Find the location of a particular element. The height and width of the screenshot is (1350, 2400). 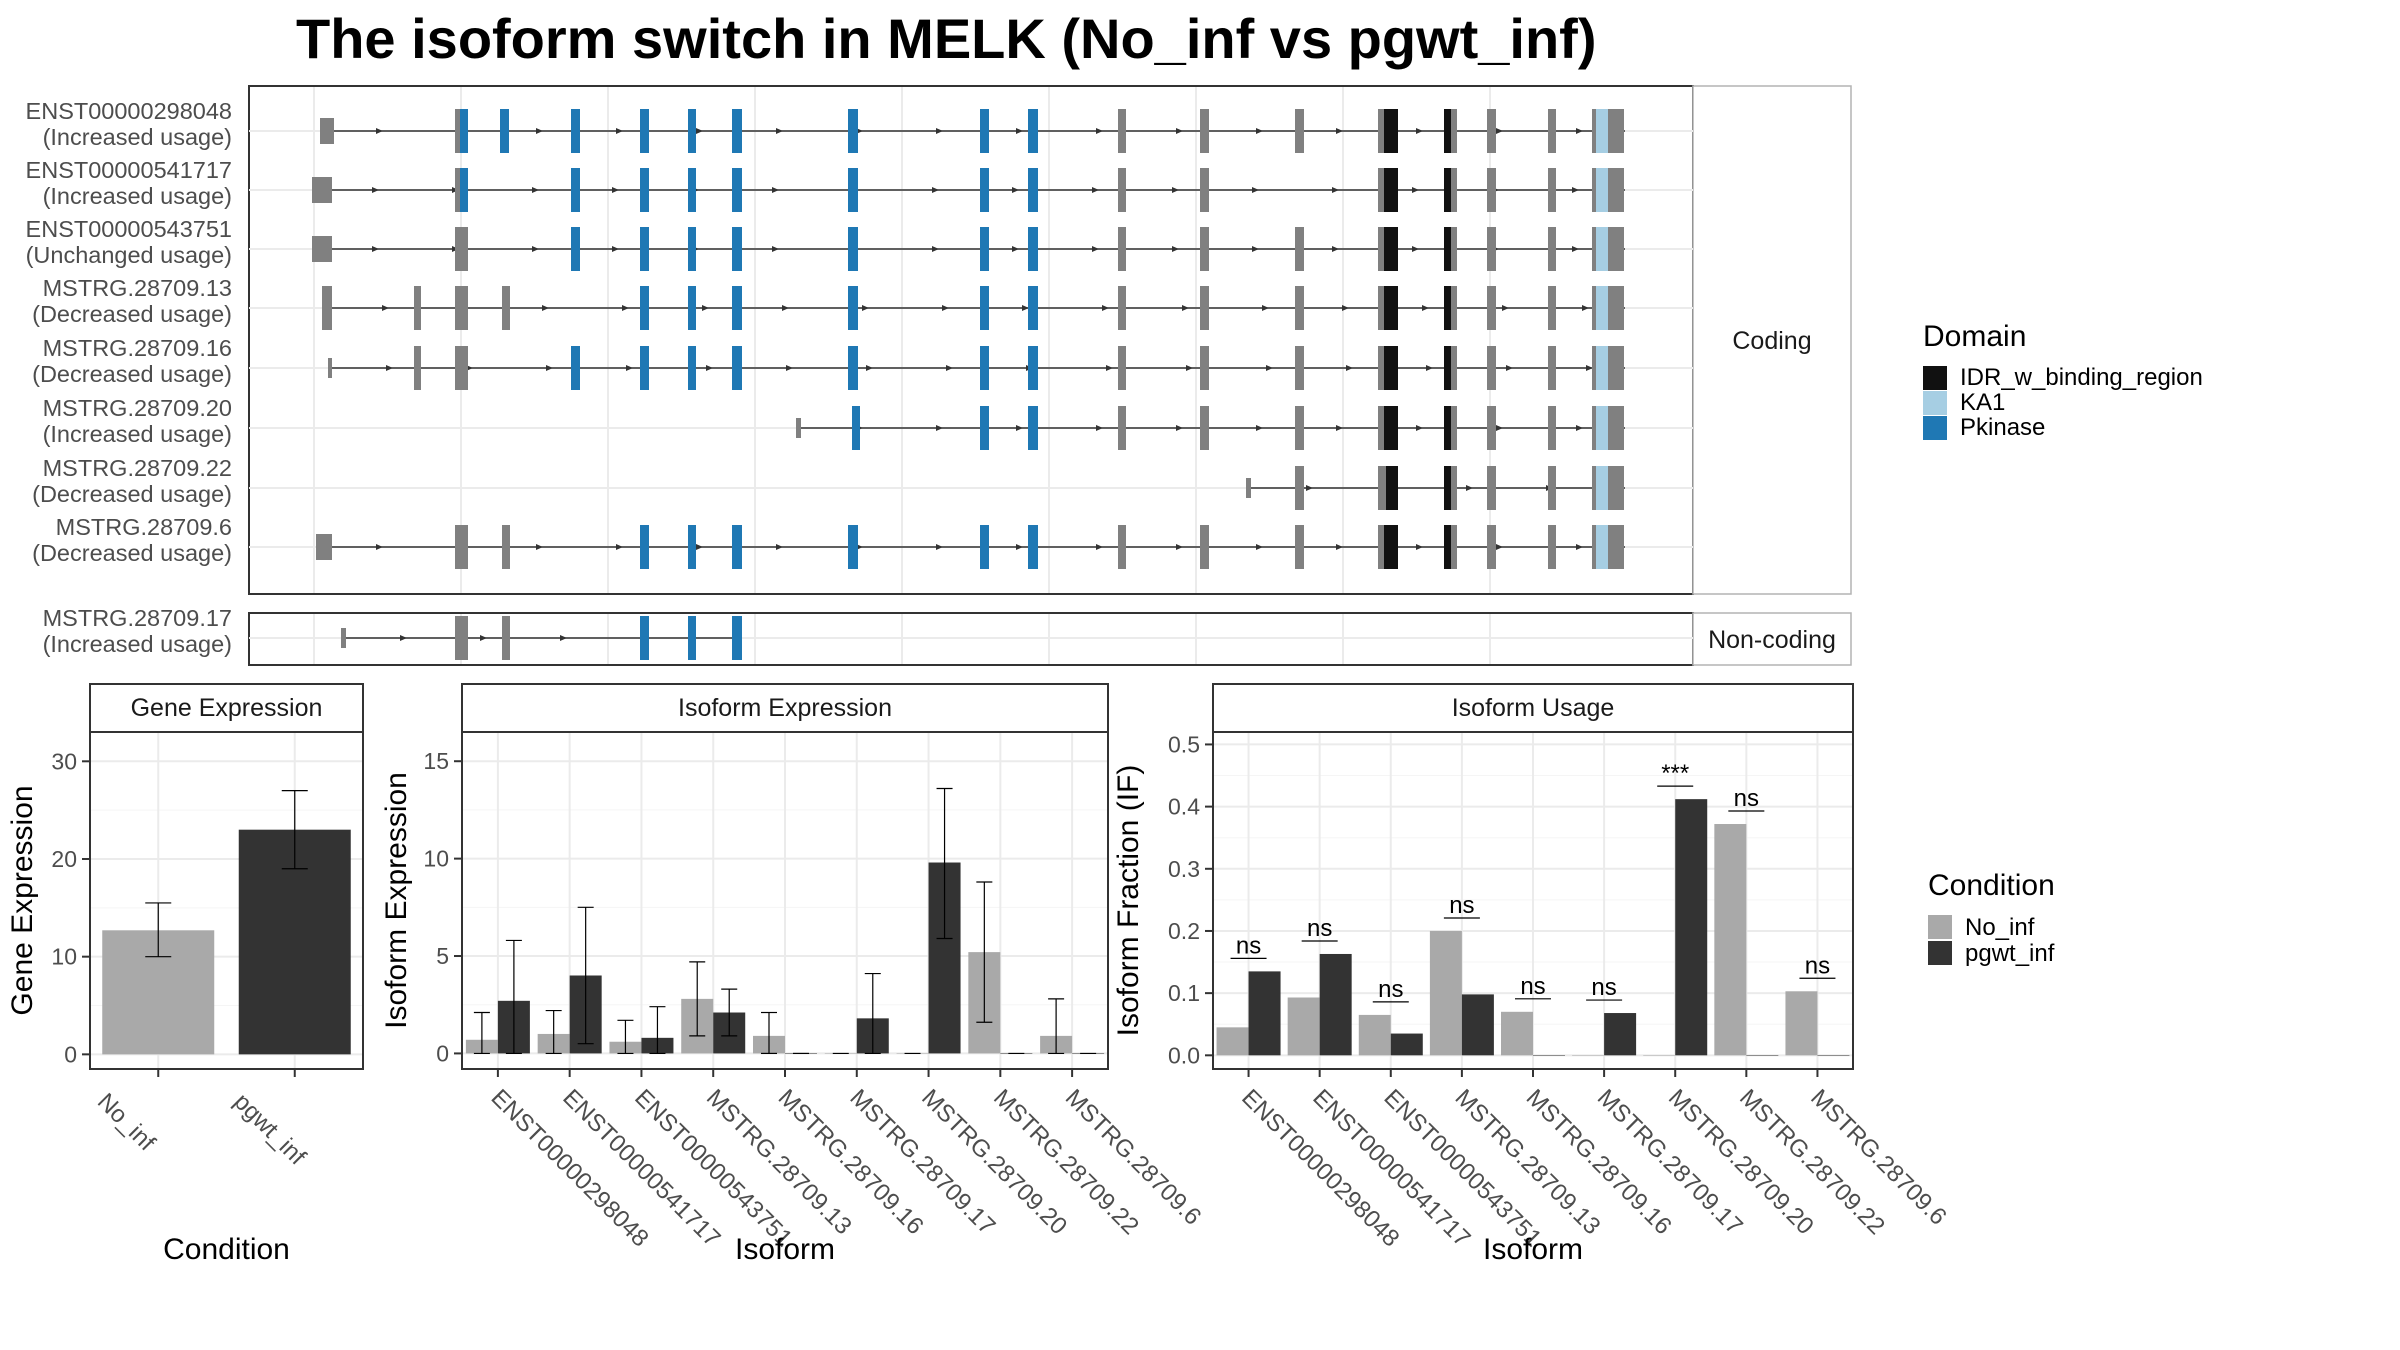

transcript-id-label: ENST00000298048 is located at coordinates (129, 111).